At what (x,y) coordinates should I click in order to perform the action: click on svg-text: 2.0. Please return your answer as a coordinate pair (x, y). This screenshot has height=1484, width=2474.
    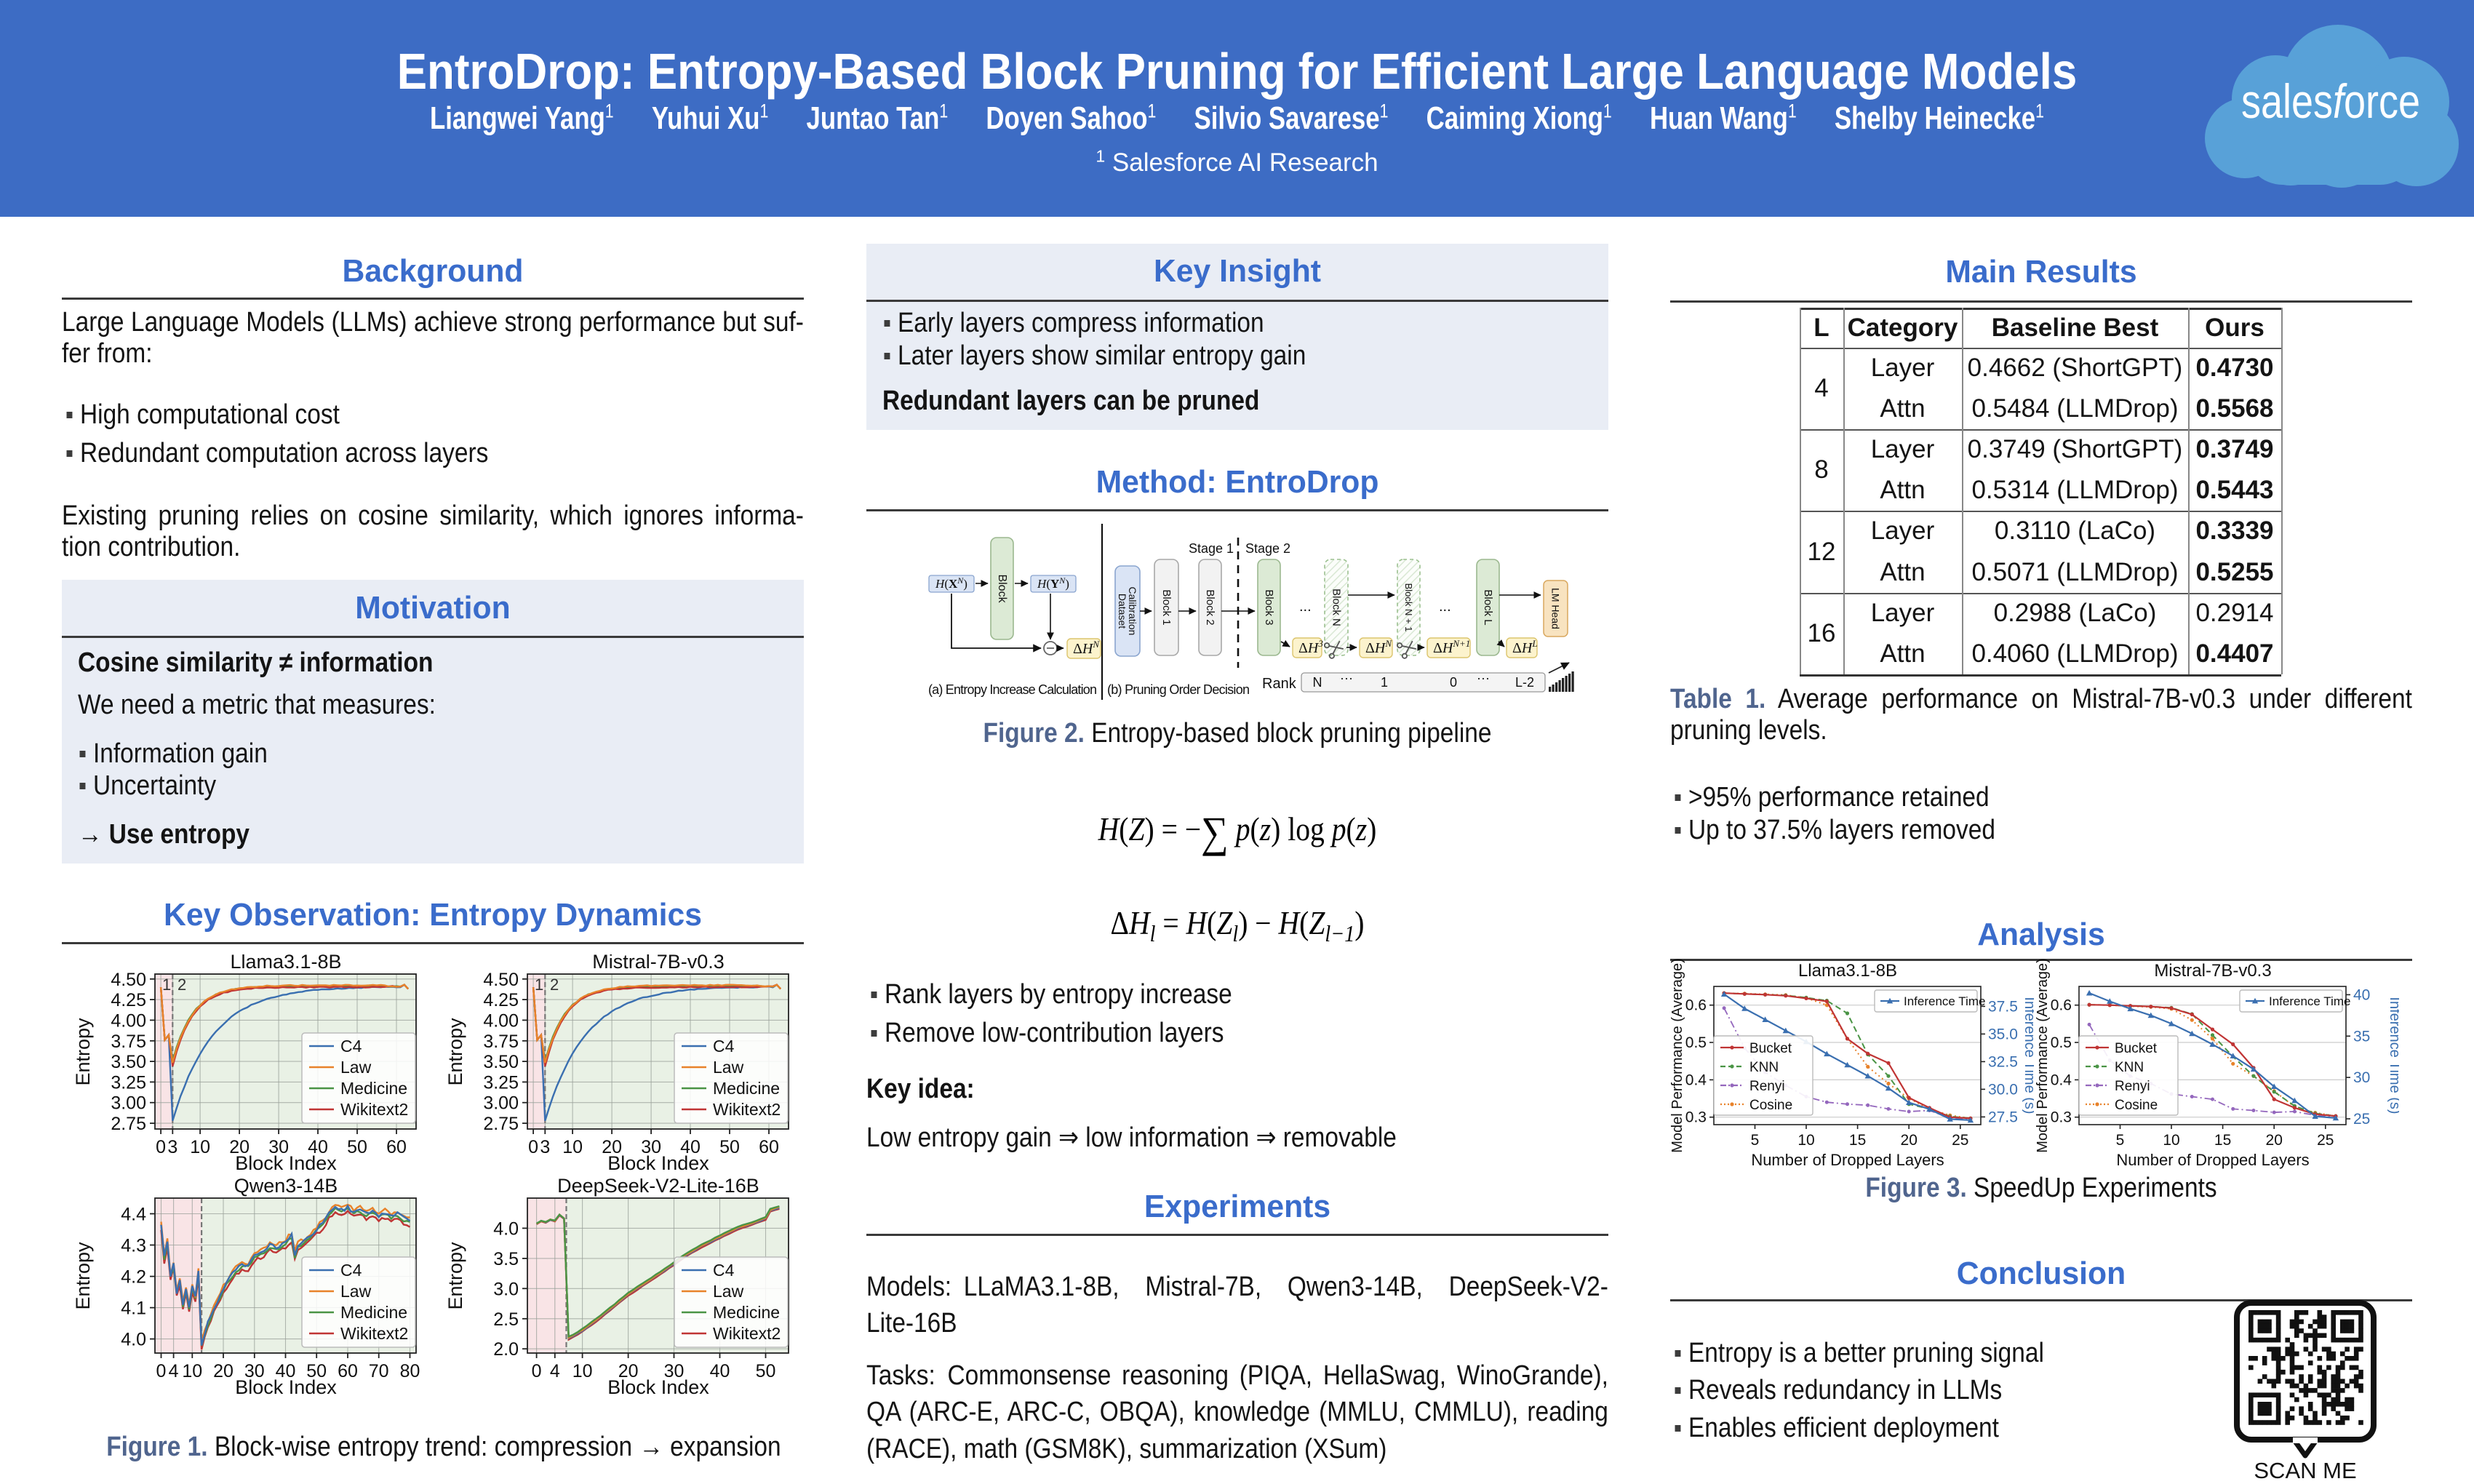
    Looking at the image, I should click on (506, 1349).